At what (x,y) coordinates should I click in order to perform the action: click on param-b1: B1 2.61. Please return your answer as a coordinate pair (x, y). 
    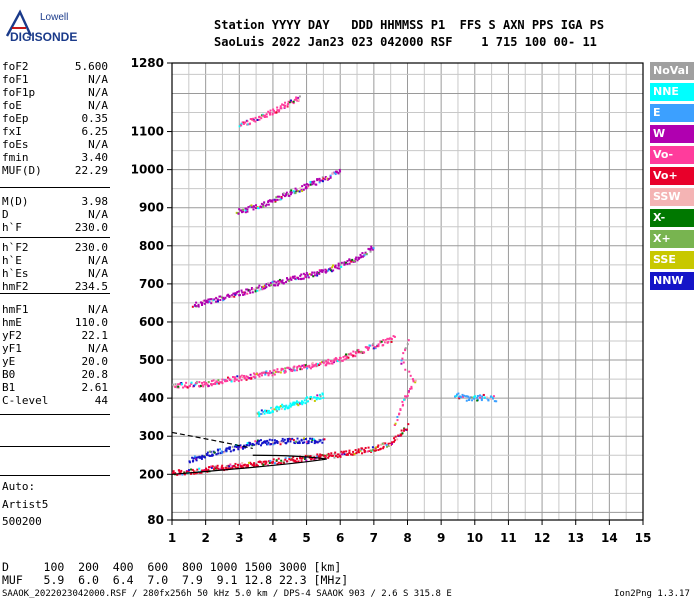
    Looking at the image, I should click on (55, 388).